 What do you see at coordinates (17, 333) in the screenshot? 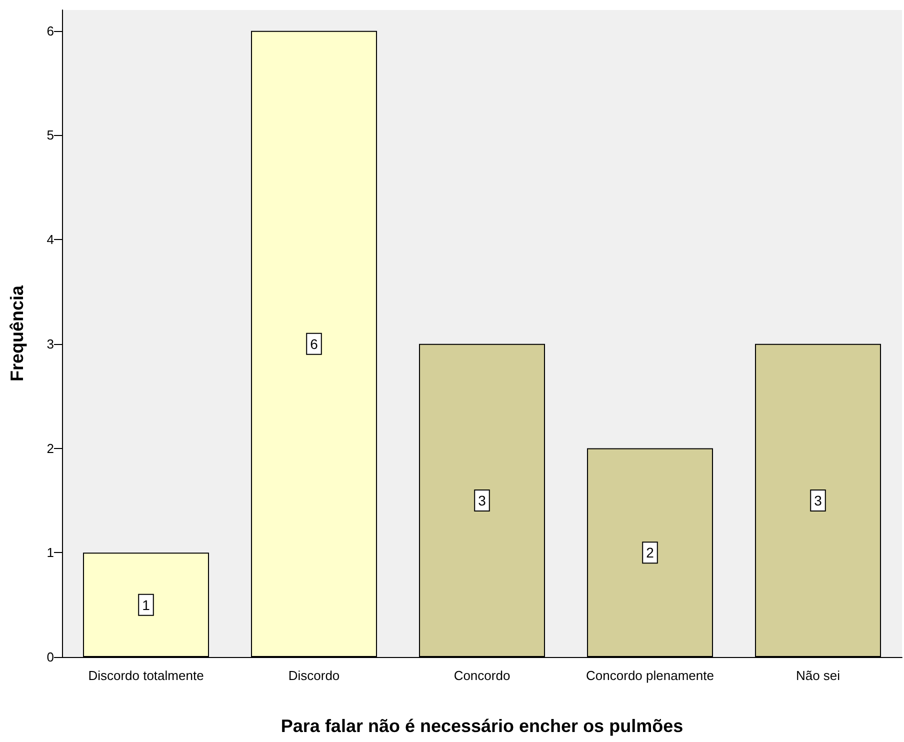
I see `y-axis-title: Frequência` at bounding box center [17, 333].